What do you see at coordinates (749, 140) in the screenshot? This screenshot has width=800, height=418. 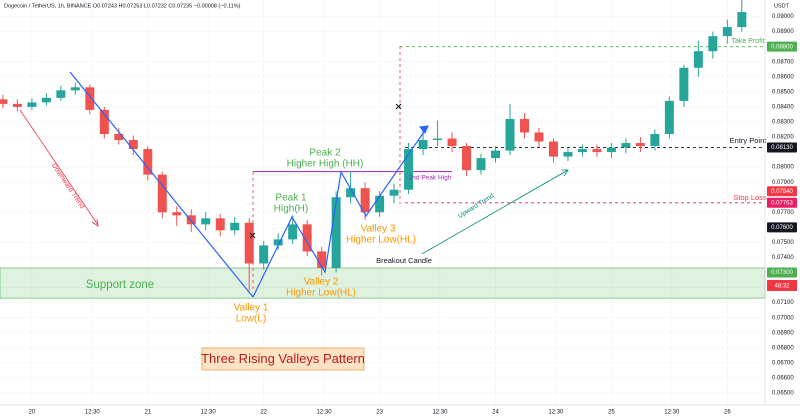 I see `annotation: Entry Point` at bounding box center [749, 140].